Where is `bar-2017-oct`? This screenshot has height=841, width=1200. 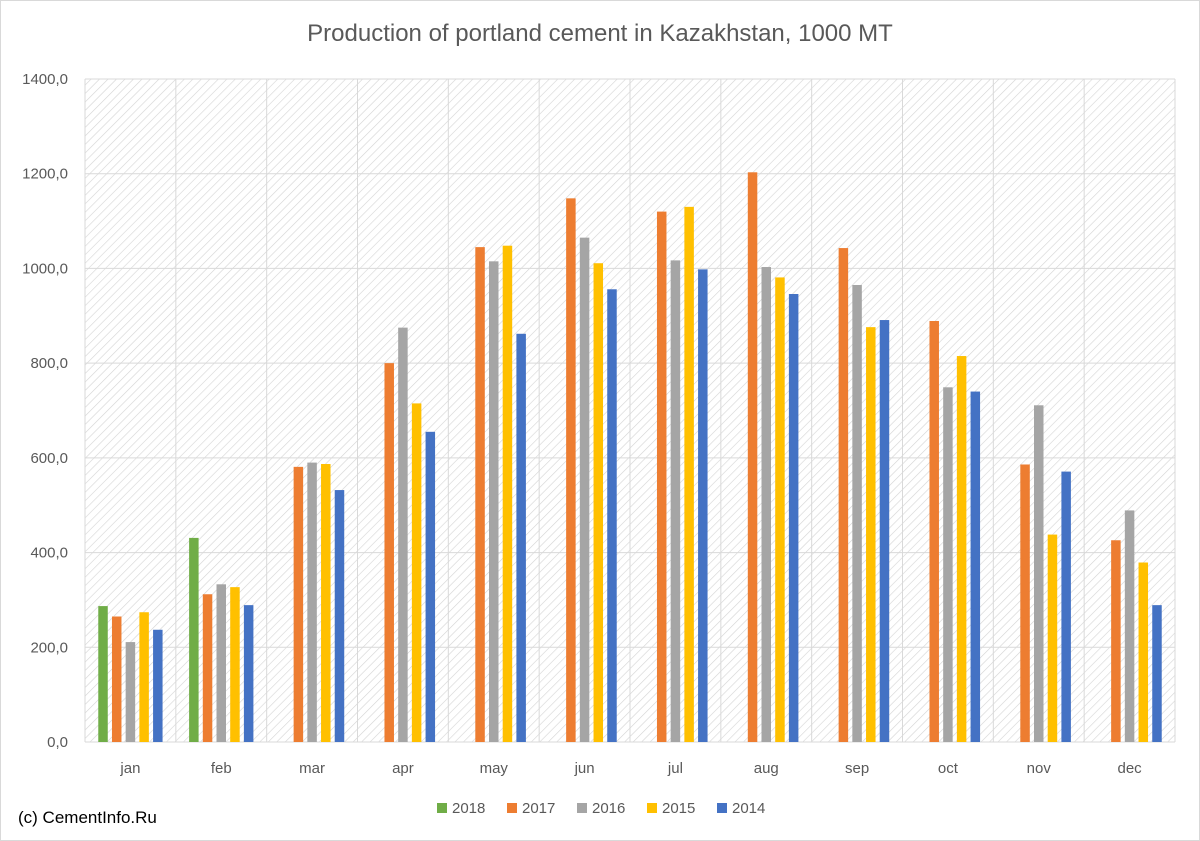 bar-2017-oct is located at coordinates (934, 531).